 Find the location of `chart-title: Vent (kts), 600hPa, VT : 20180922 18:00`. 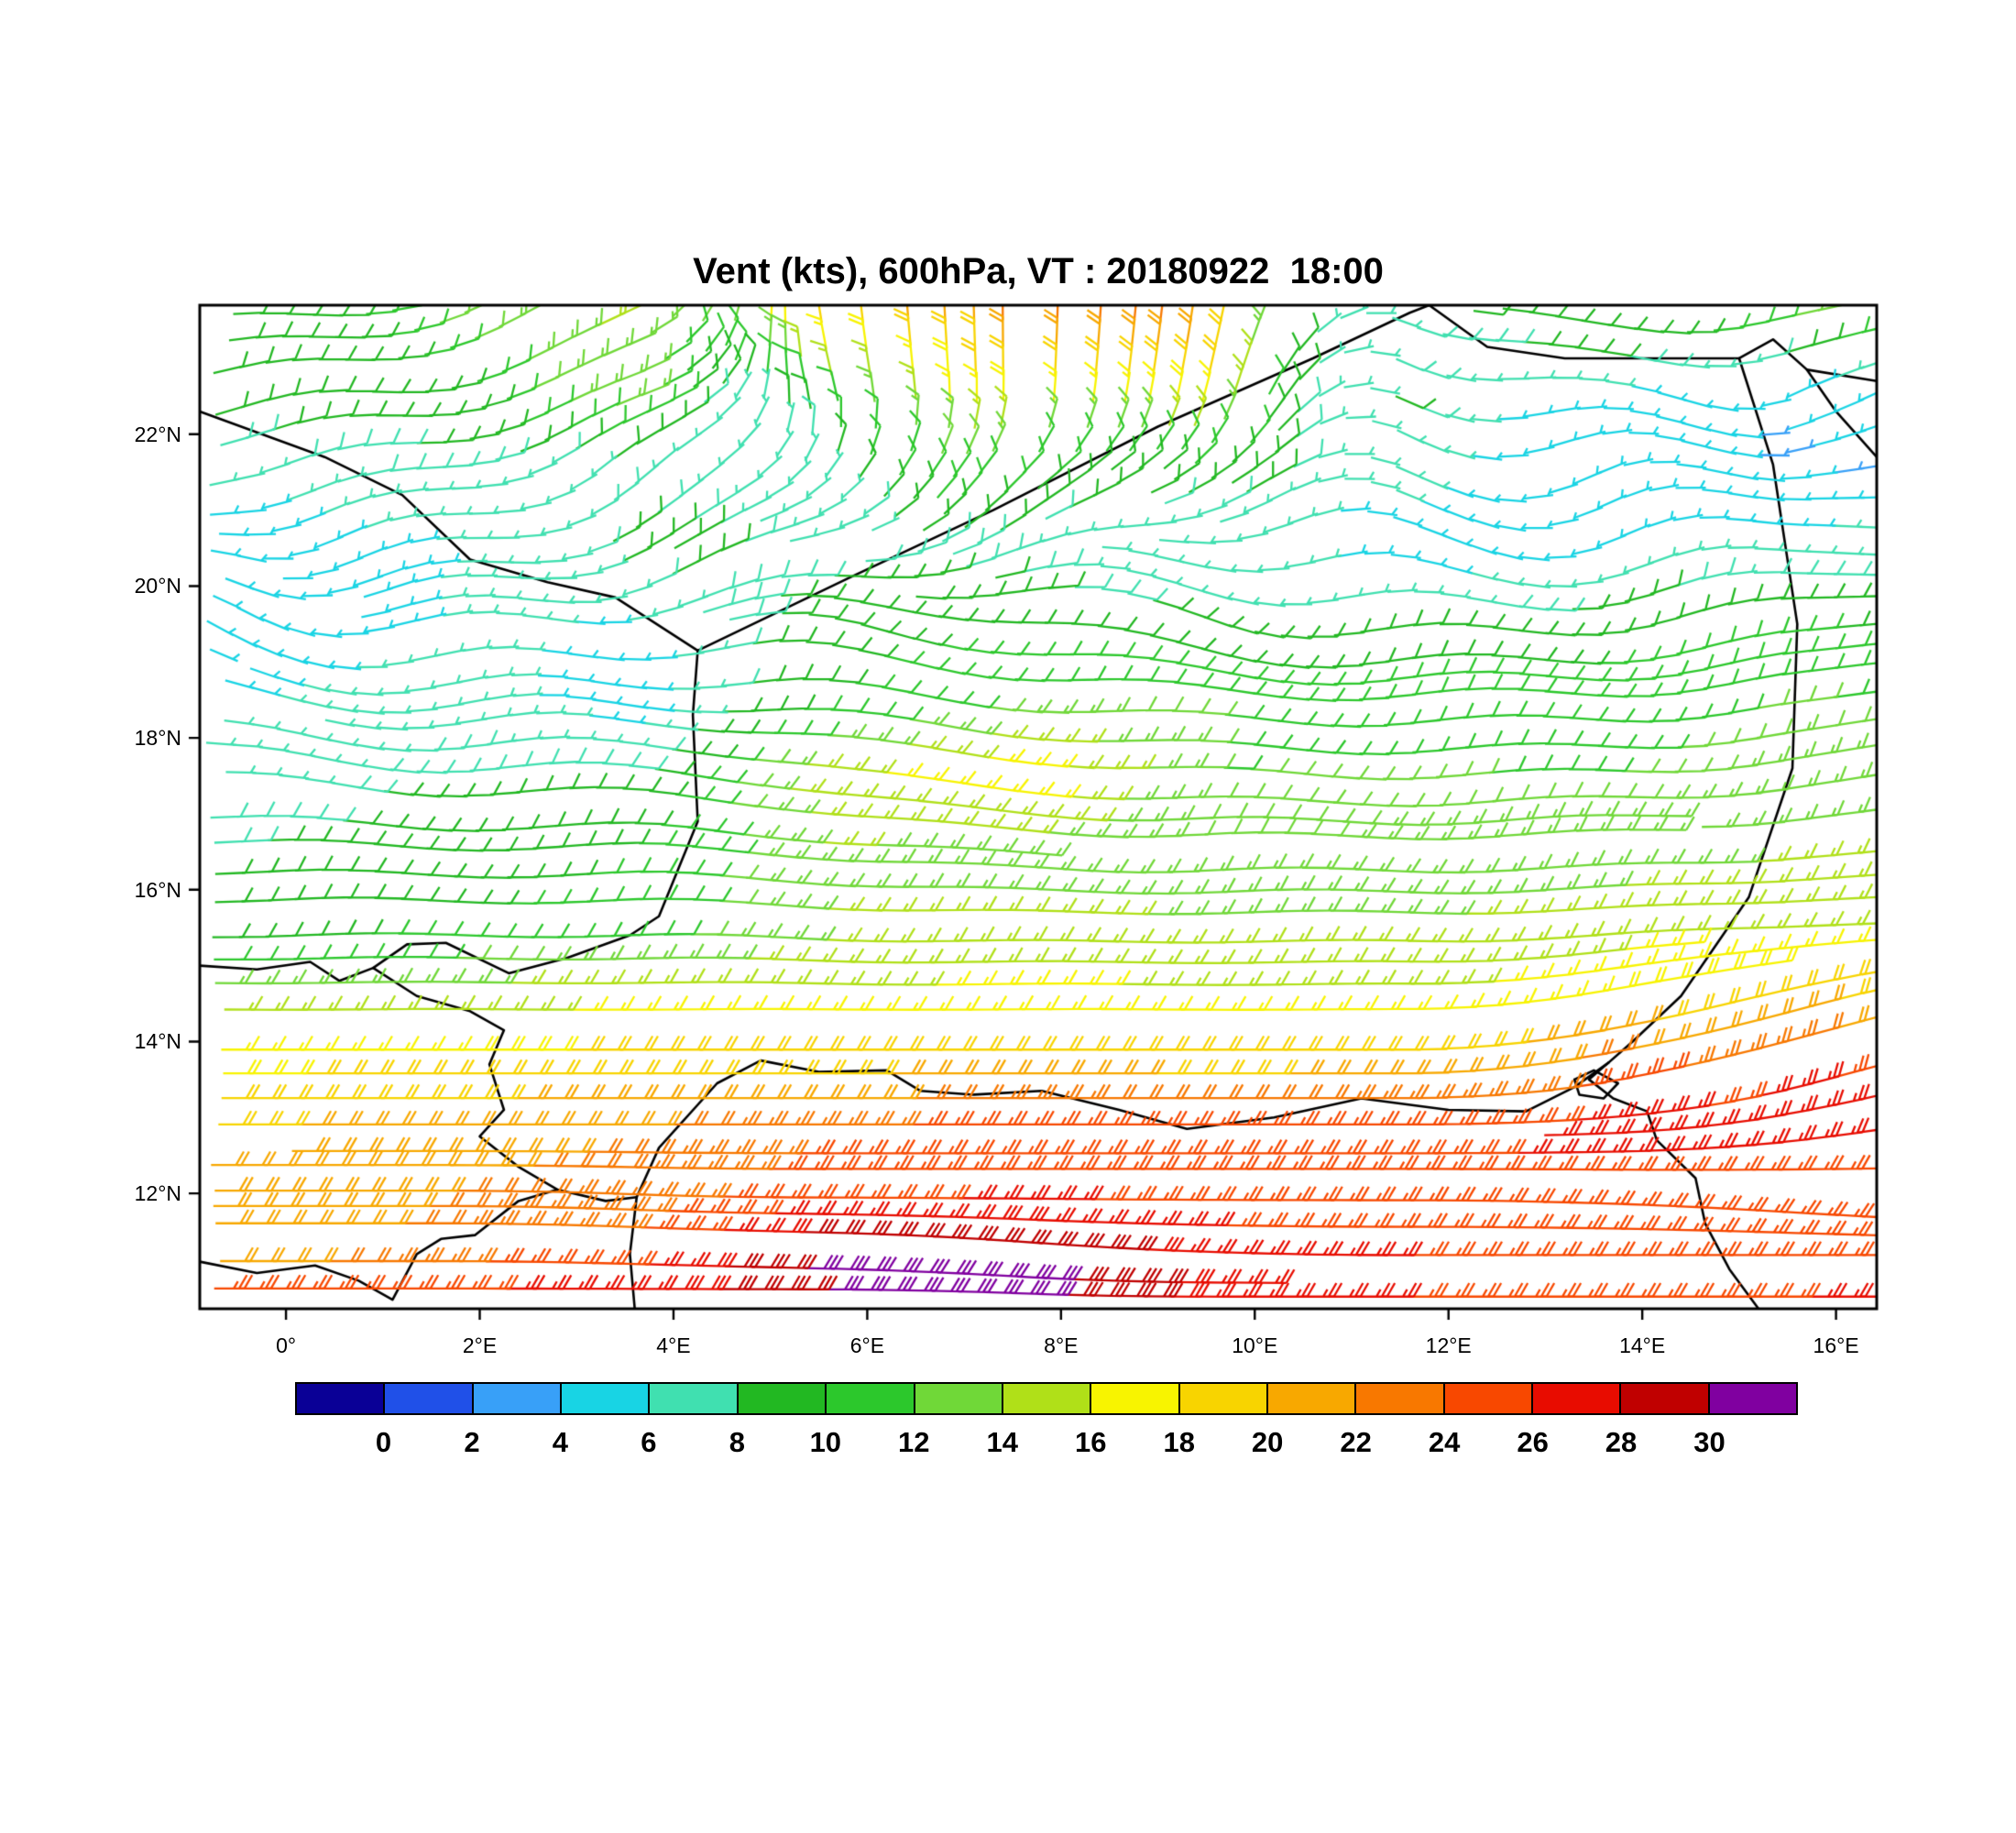

chart-title: Vent (kts), 600hPa, VT : 20180922 18:00 is located at coordinates (1038, 271).